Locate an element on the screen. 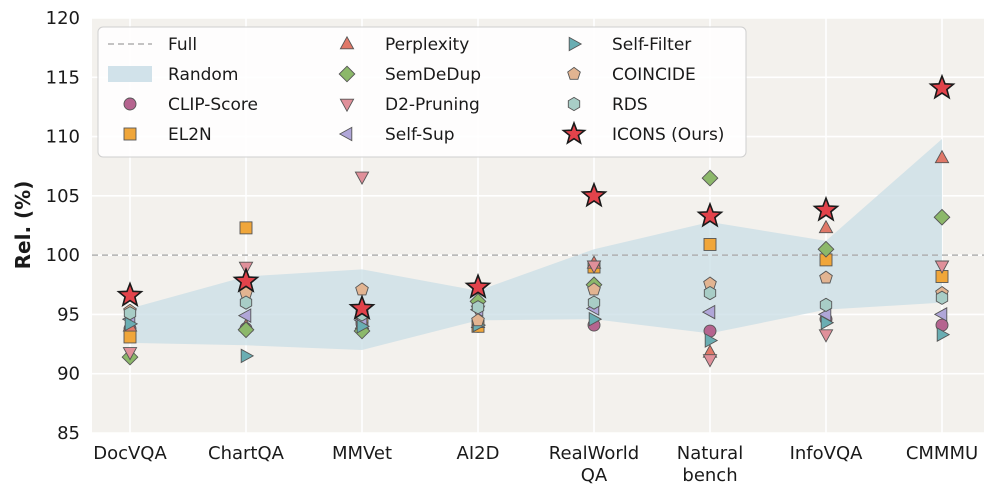 Image resolution: width=996 pixels, height=497 pixels. x-tick-label: CMMMU is located at coordinates (942, 453).